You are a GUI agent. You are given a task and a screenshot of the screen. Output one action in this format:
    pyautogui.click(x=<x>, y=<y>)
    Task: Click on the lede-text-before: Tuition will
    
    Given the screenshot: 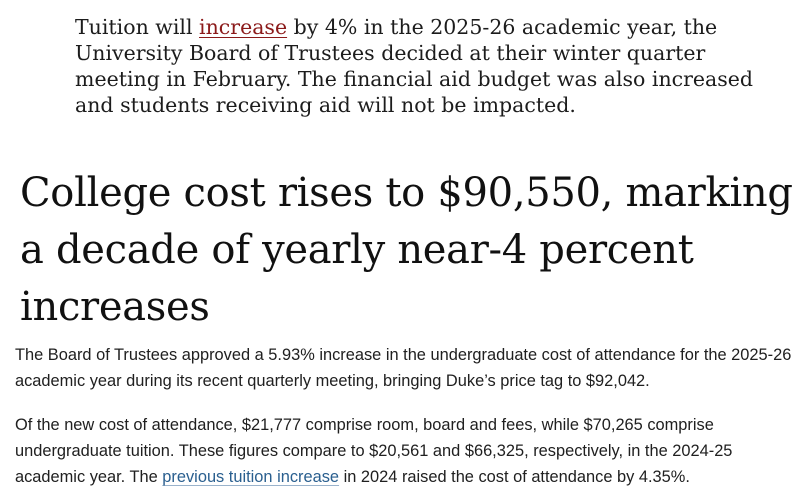 What is the action you would take?
    pyautogui.click(x=137, y=27)
    